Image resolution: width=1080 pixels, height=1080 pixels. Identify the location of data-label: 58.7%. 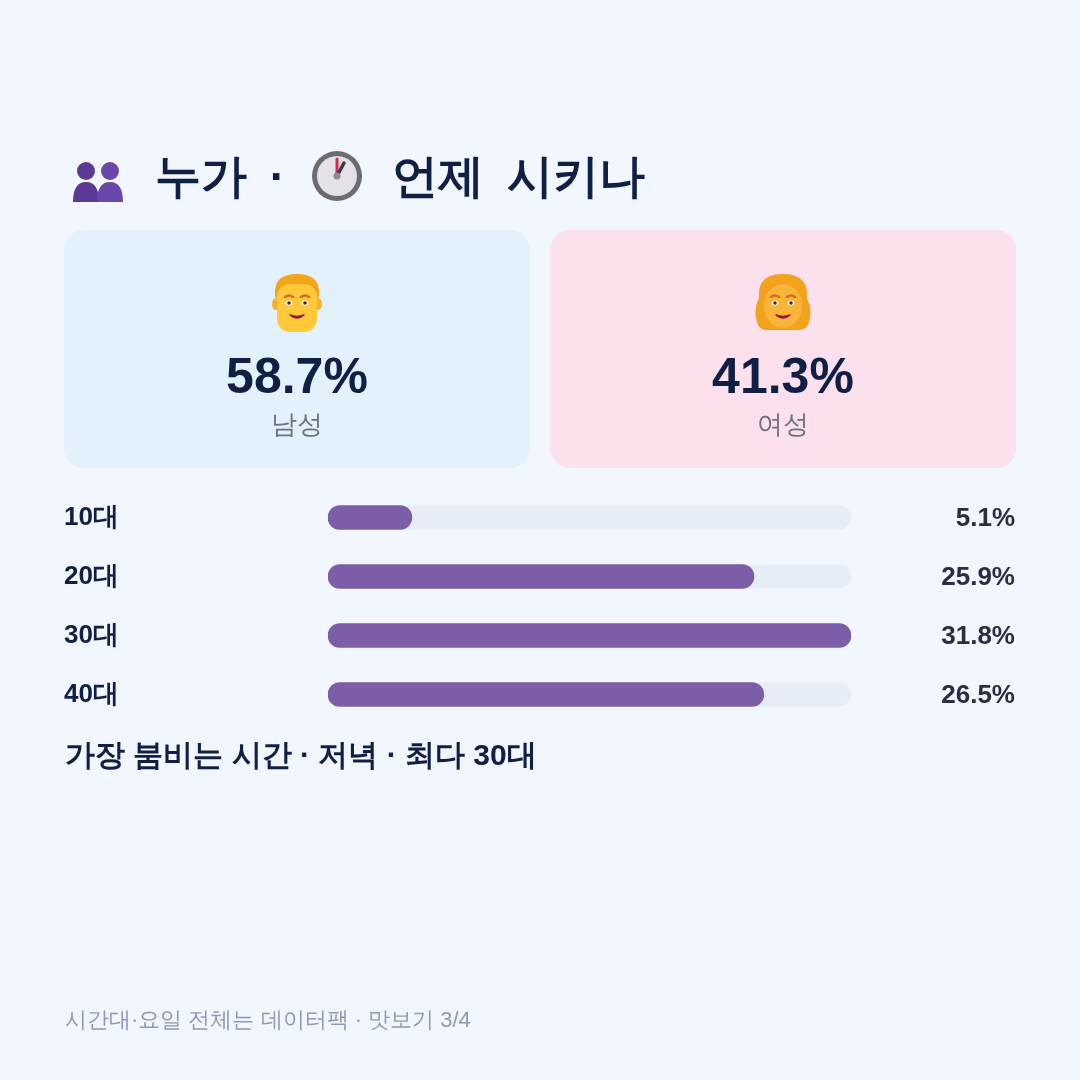
(297, 376).